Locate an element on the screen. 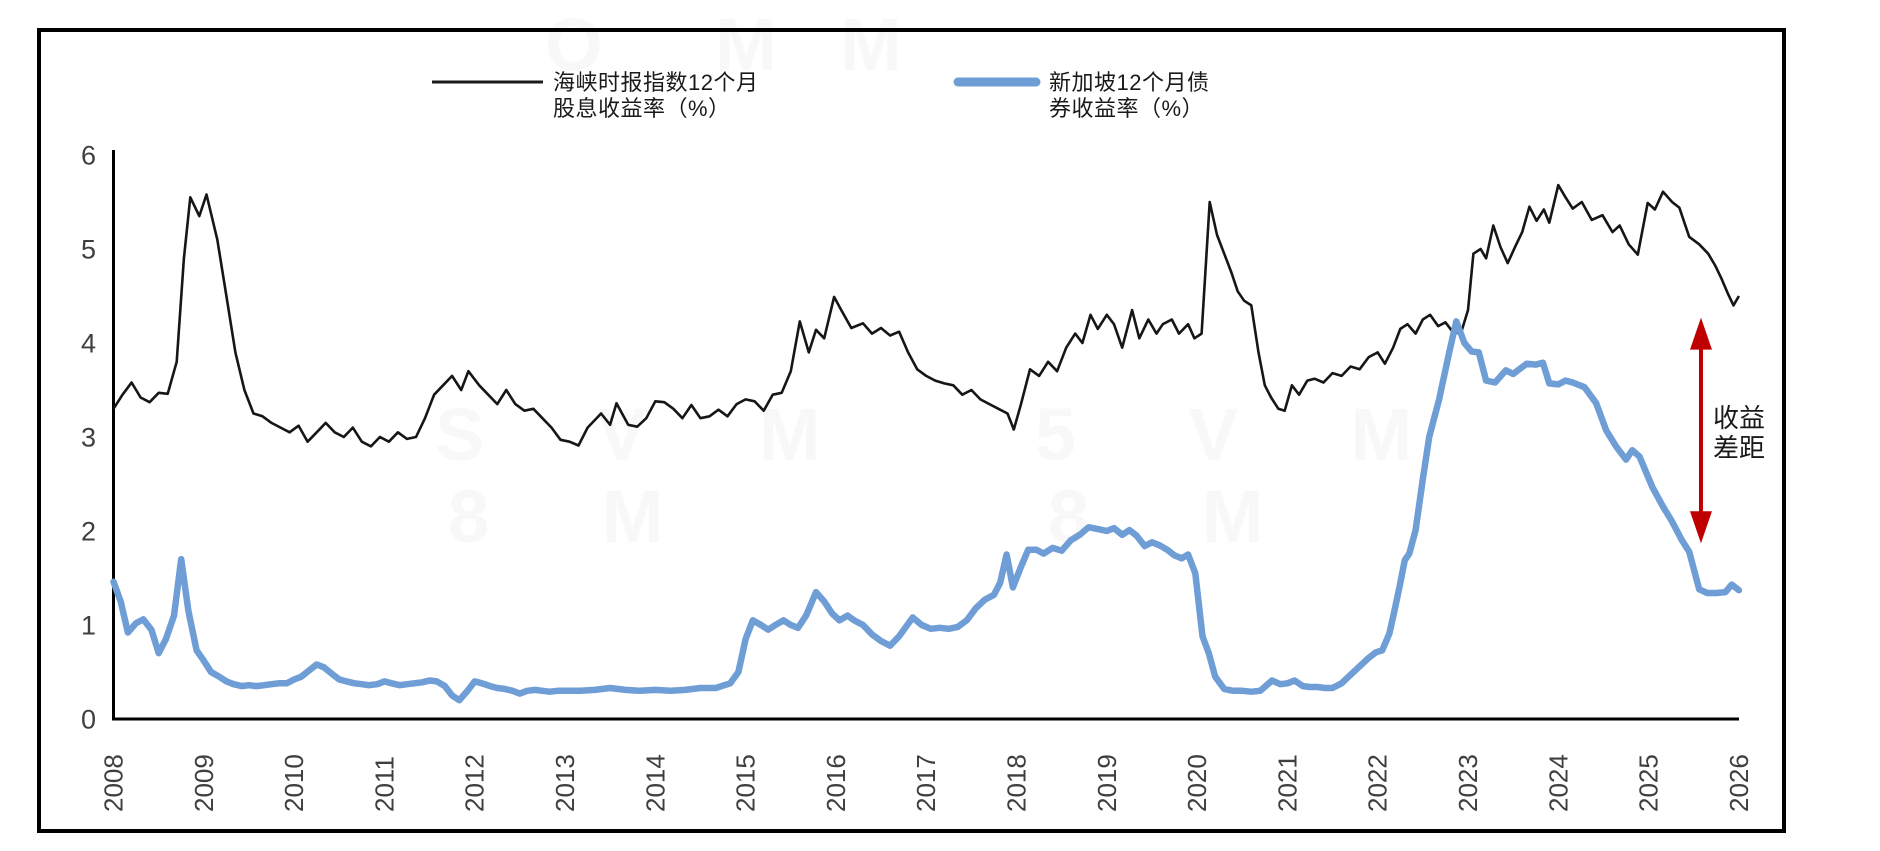 This screenshot has height=851, width=1880. x-tick-label: 2022 is located at coordinates (1378, 783).